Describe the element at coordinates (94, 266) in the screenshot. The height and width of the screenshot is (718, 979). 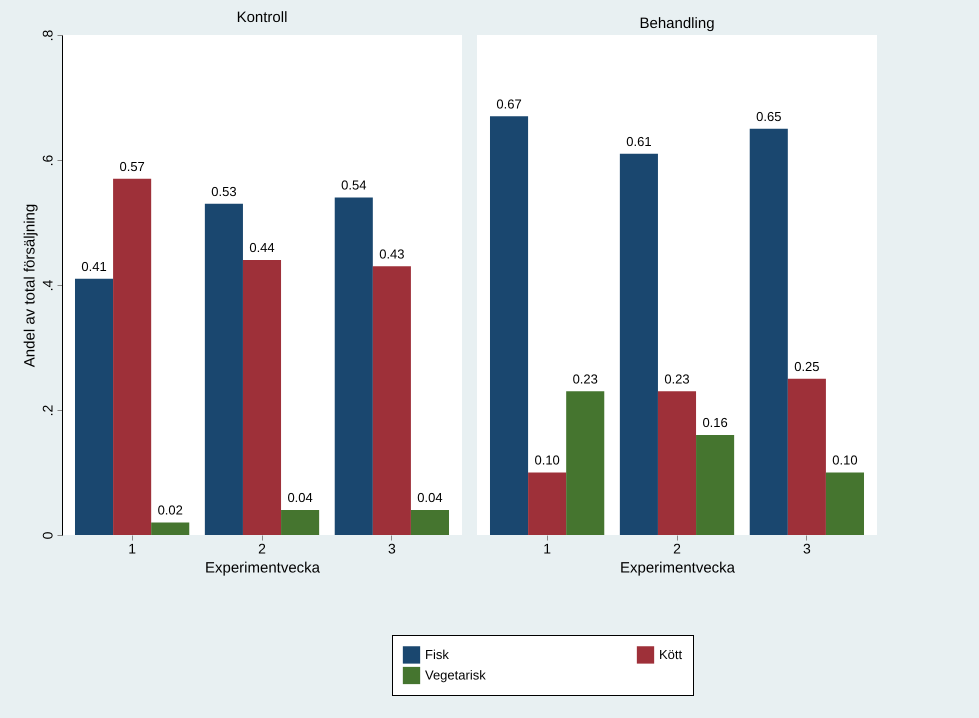
I see `data-label: 0.41` at that location.